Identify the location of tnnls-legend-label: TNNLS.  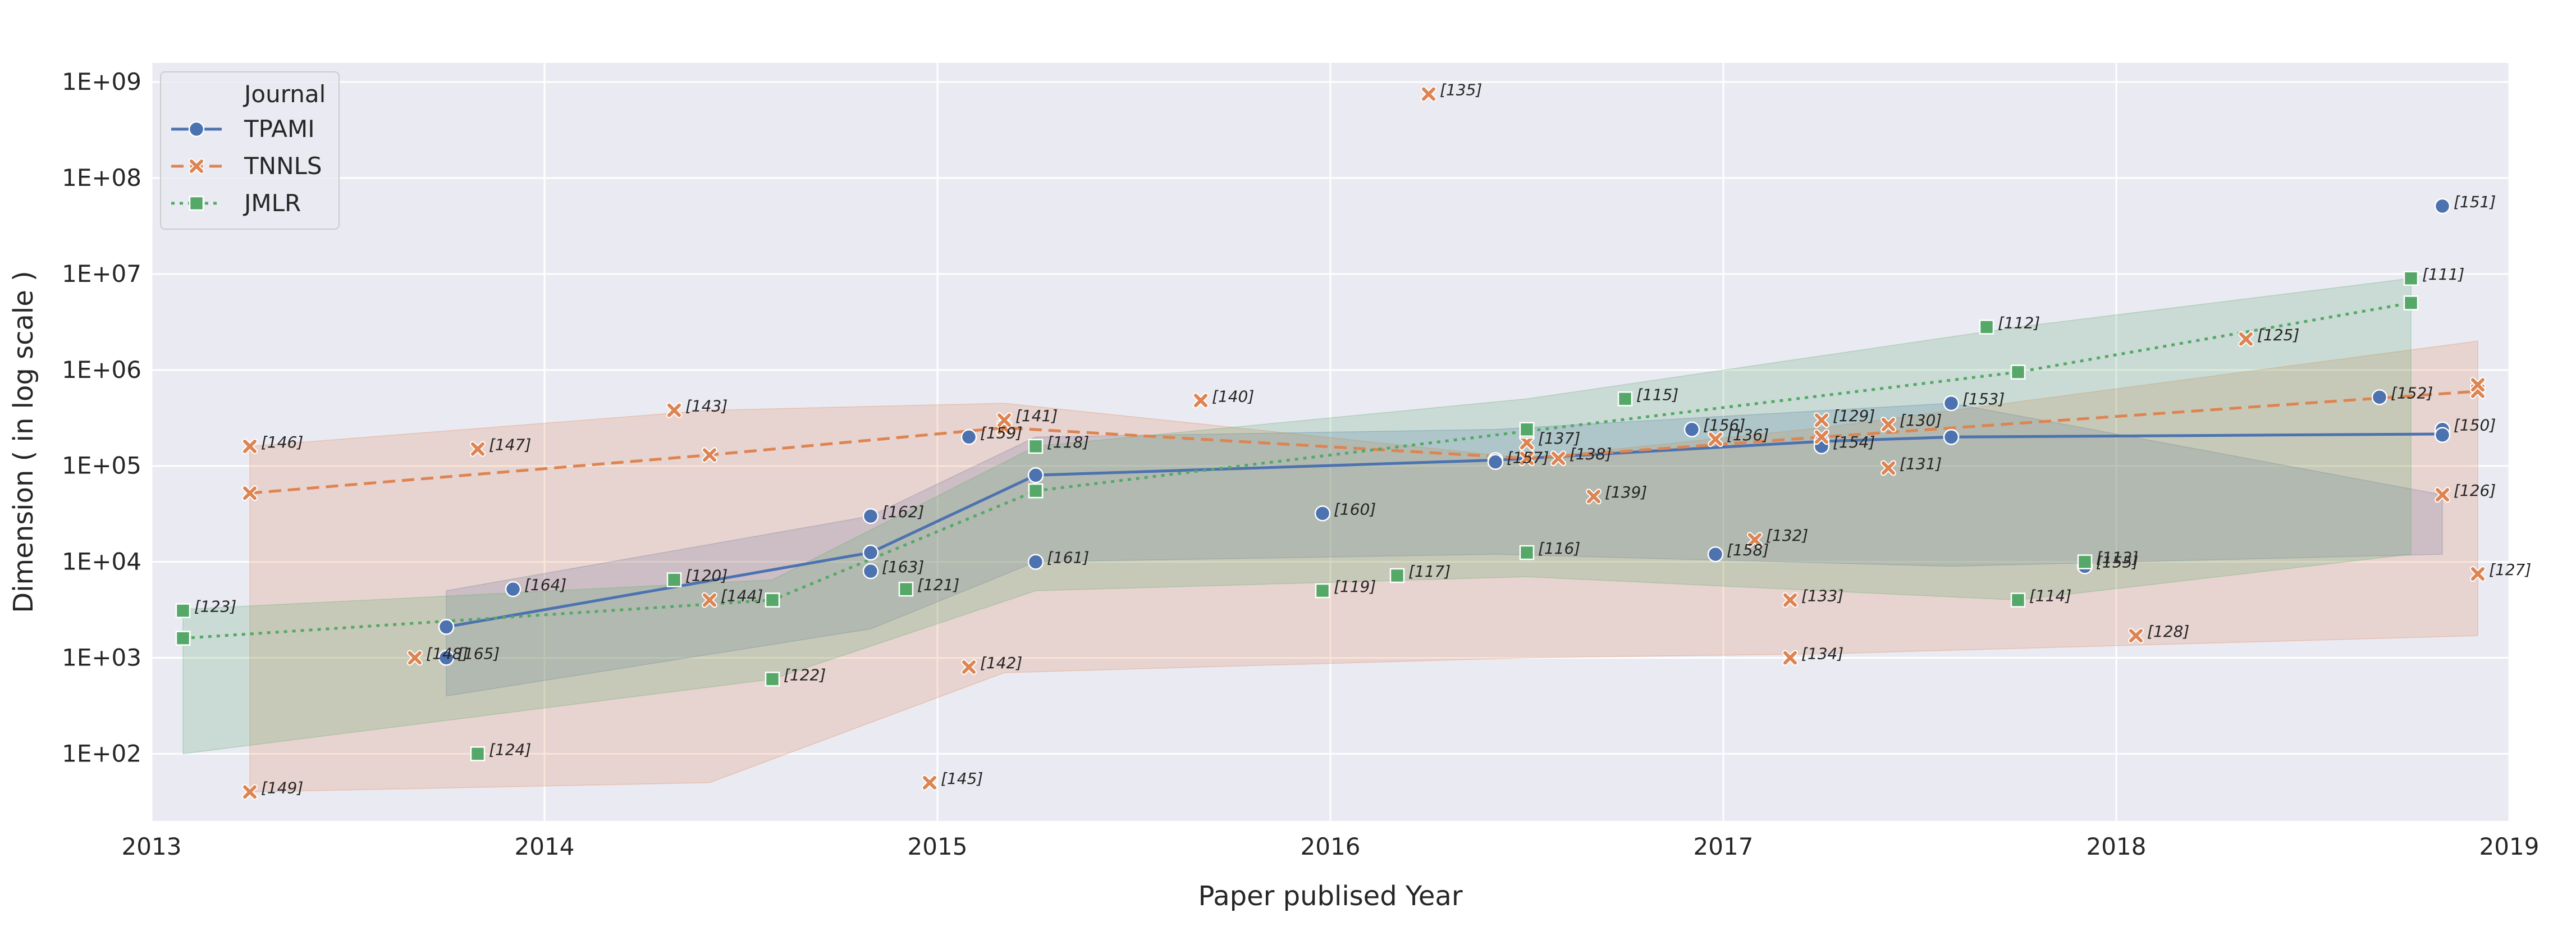
(283, 166).